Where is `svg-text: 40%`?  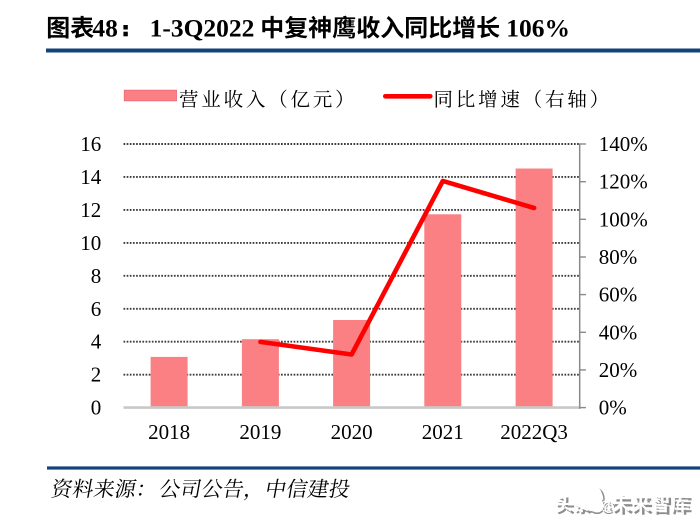 svg-text: 40% is located at coordinates (618, 332).